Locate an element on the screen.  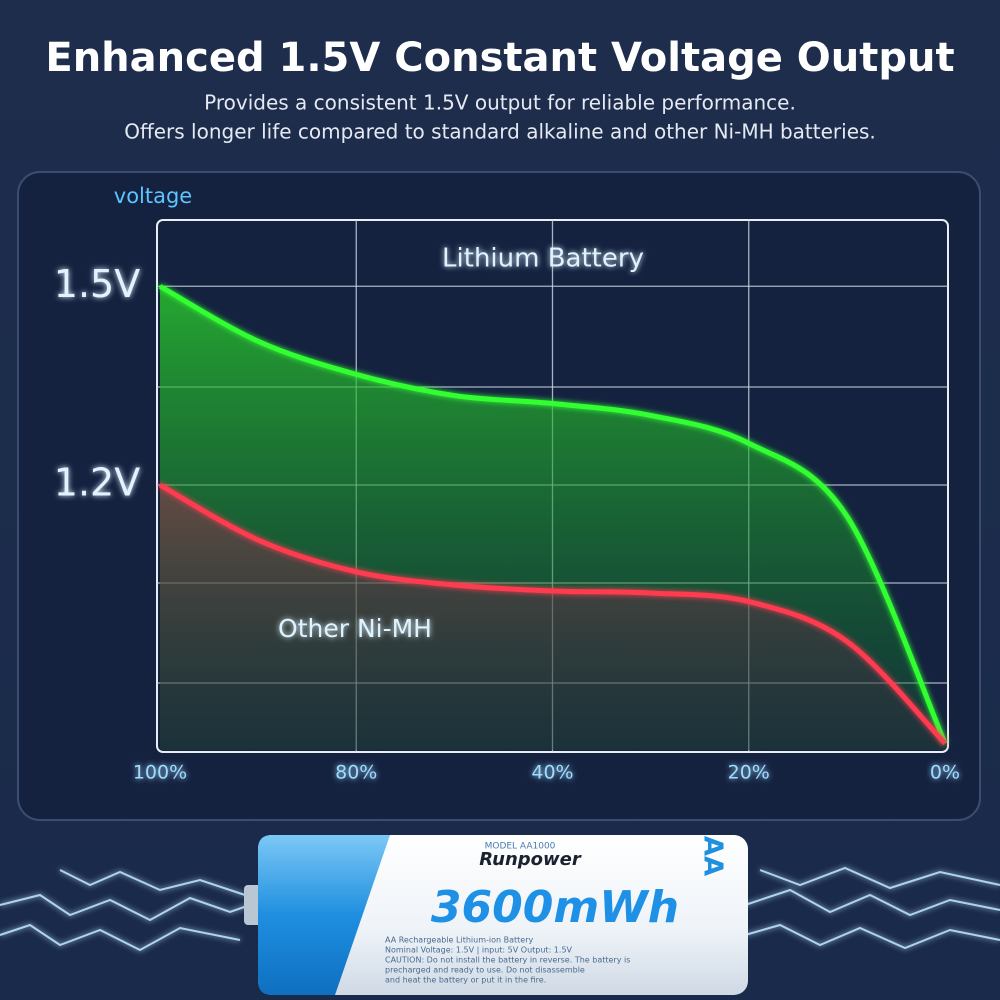
y-tick-label: 1.2V is located at coordinates (97, 483).